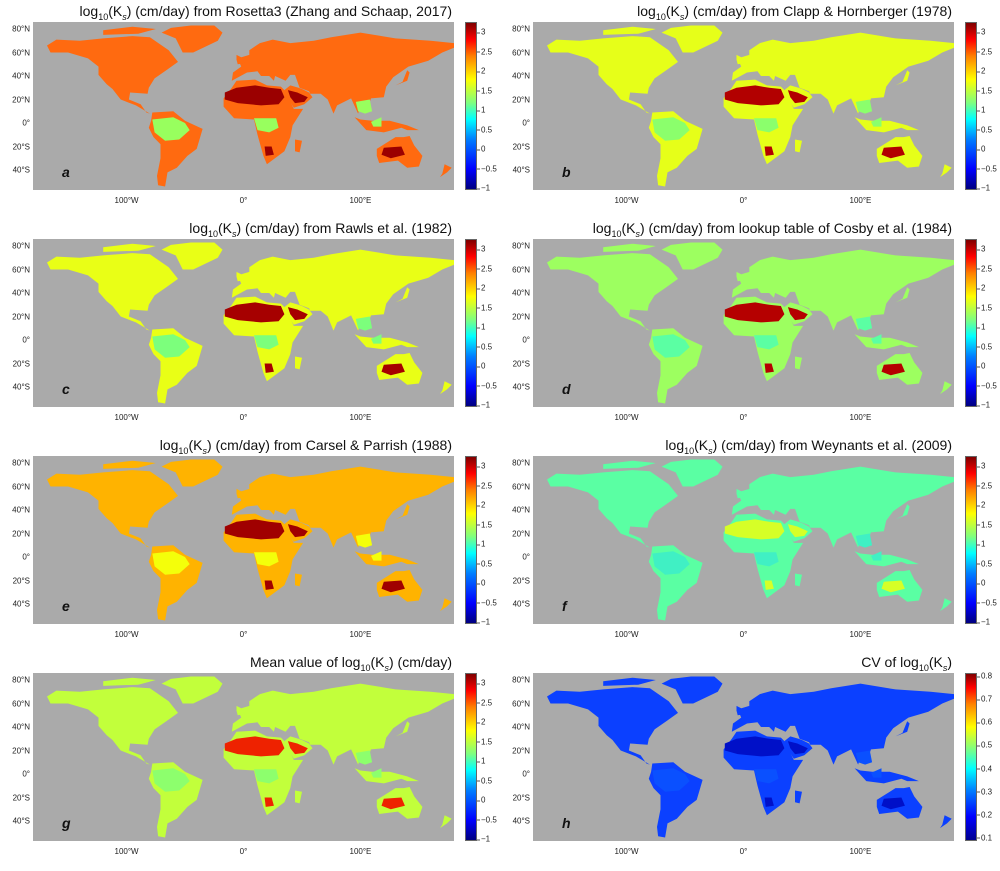 The width and height of the screenshot is (1000, 871). What do you see at coordinates (984, 745) in the screenshot?
I see `colorbar-tick: 0.5` at bounding box center [984, 745].